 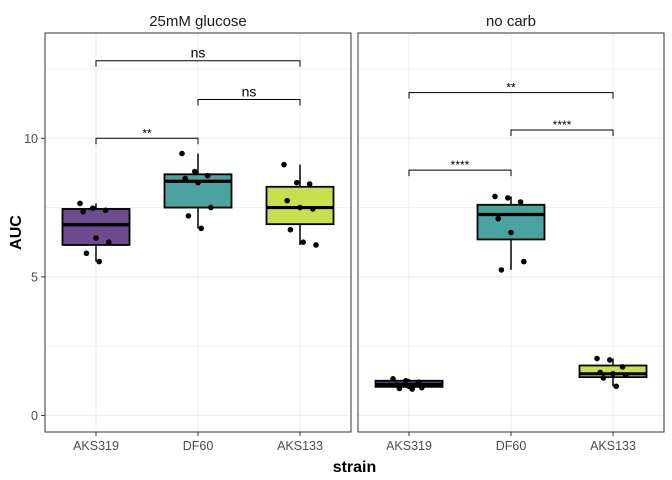 I want to click on box-body, so click(x=198, y=191).